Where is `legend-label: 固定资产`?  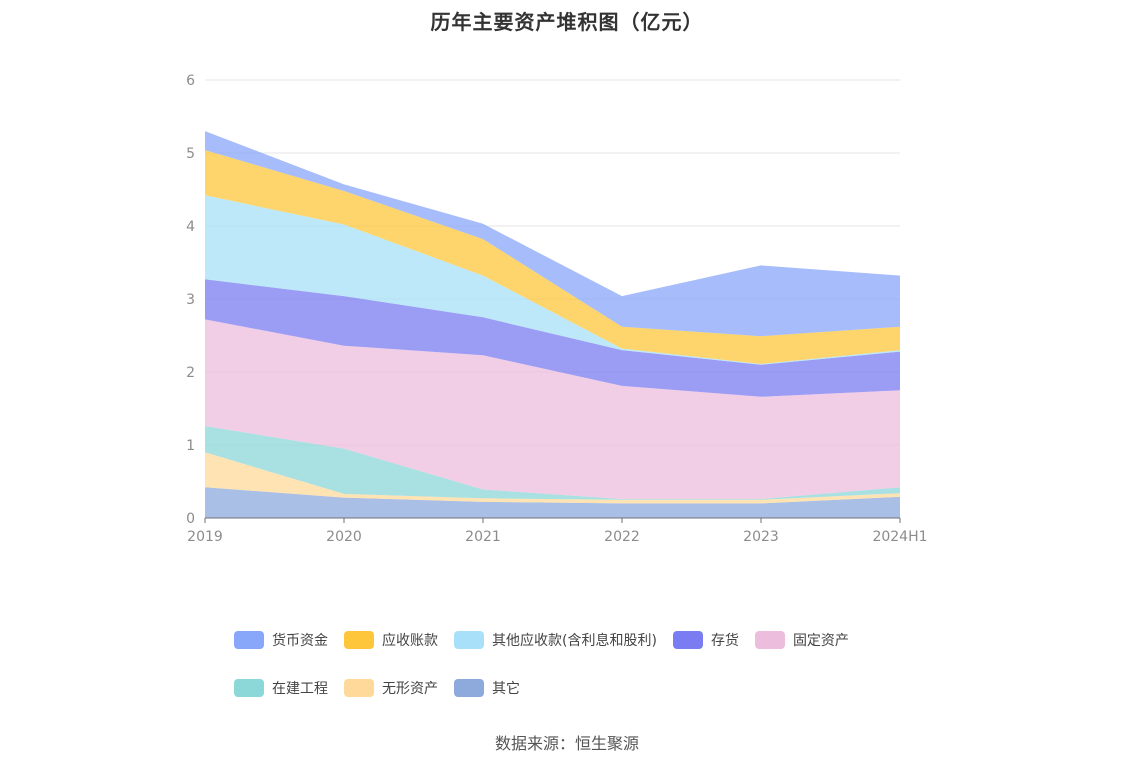 legend-label: 固定资产 is located at coordinates (820, 641).